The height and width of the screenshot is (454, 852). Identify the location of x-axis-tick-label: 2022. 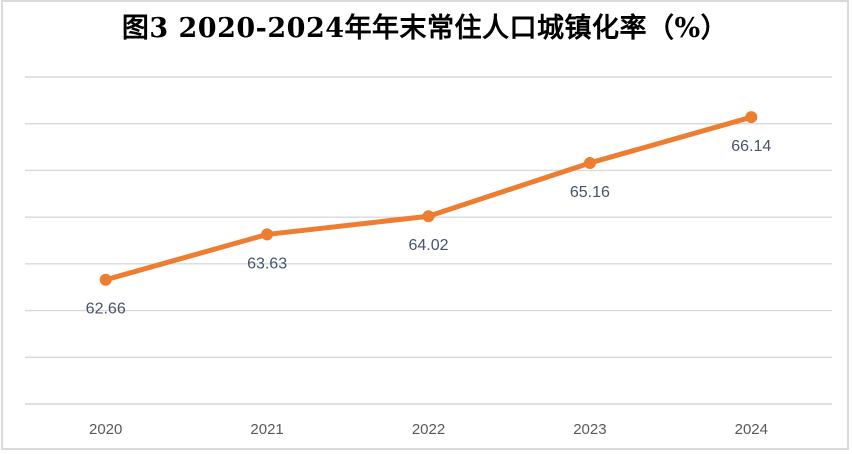
(428, 429).